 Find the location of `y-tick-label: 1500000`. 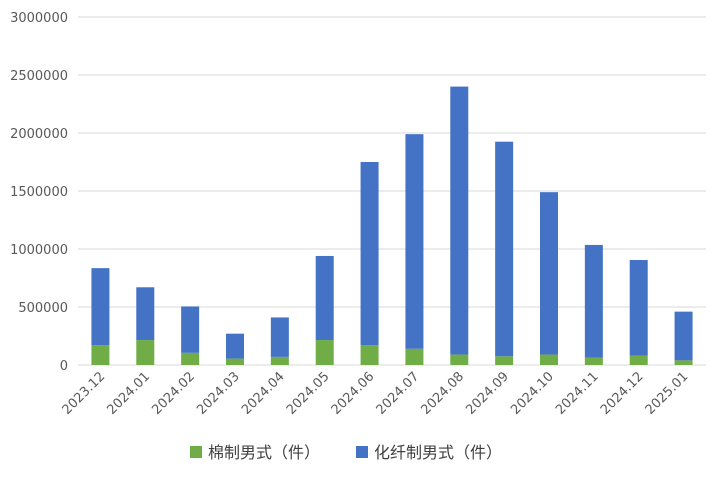

y-tick-label: 1500000 is located at coordinates (39, 192).